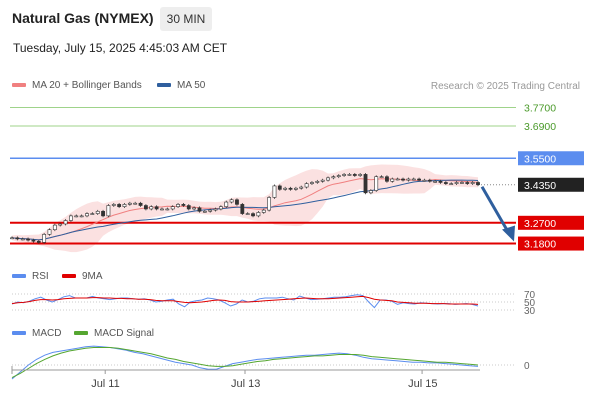  Describe the element at coordinates (19, 276) in the screenshot. I see `rsi-swatch` at that location.